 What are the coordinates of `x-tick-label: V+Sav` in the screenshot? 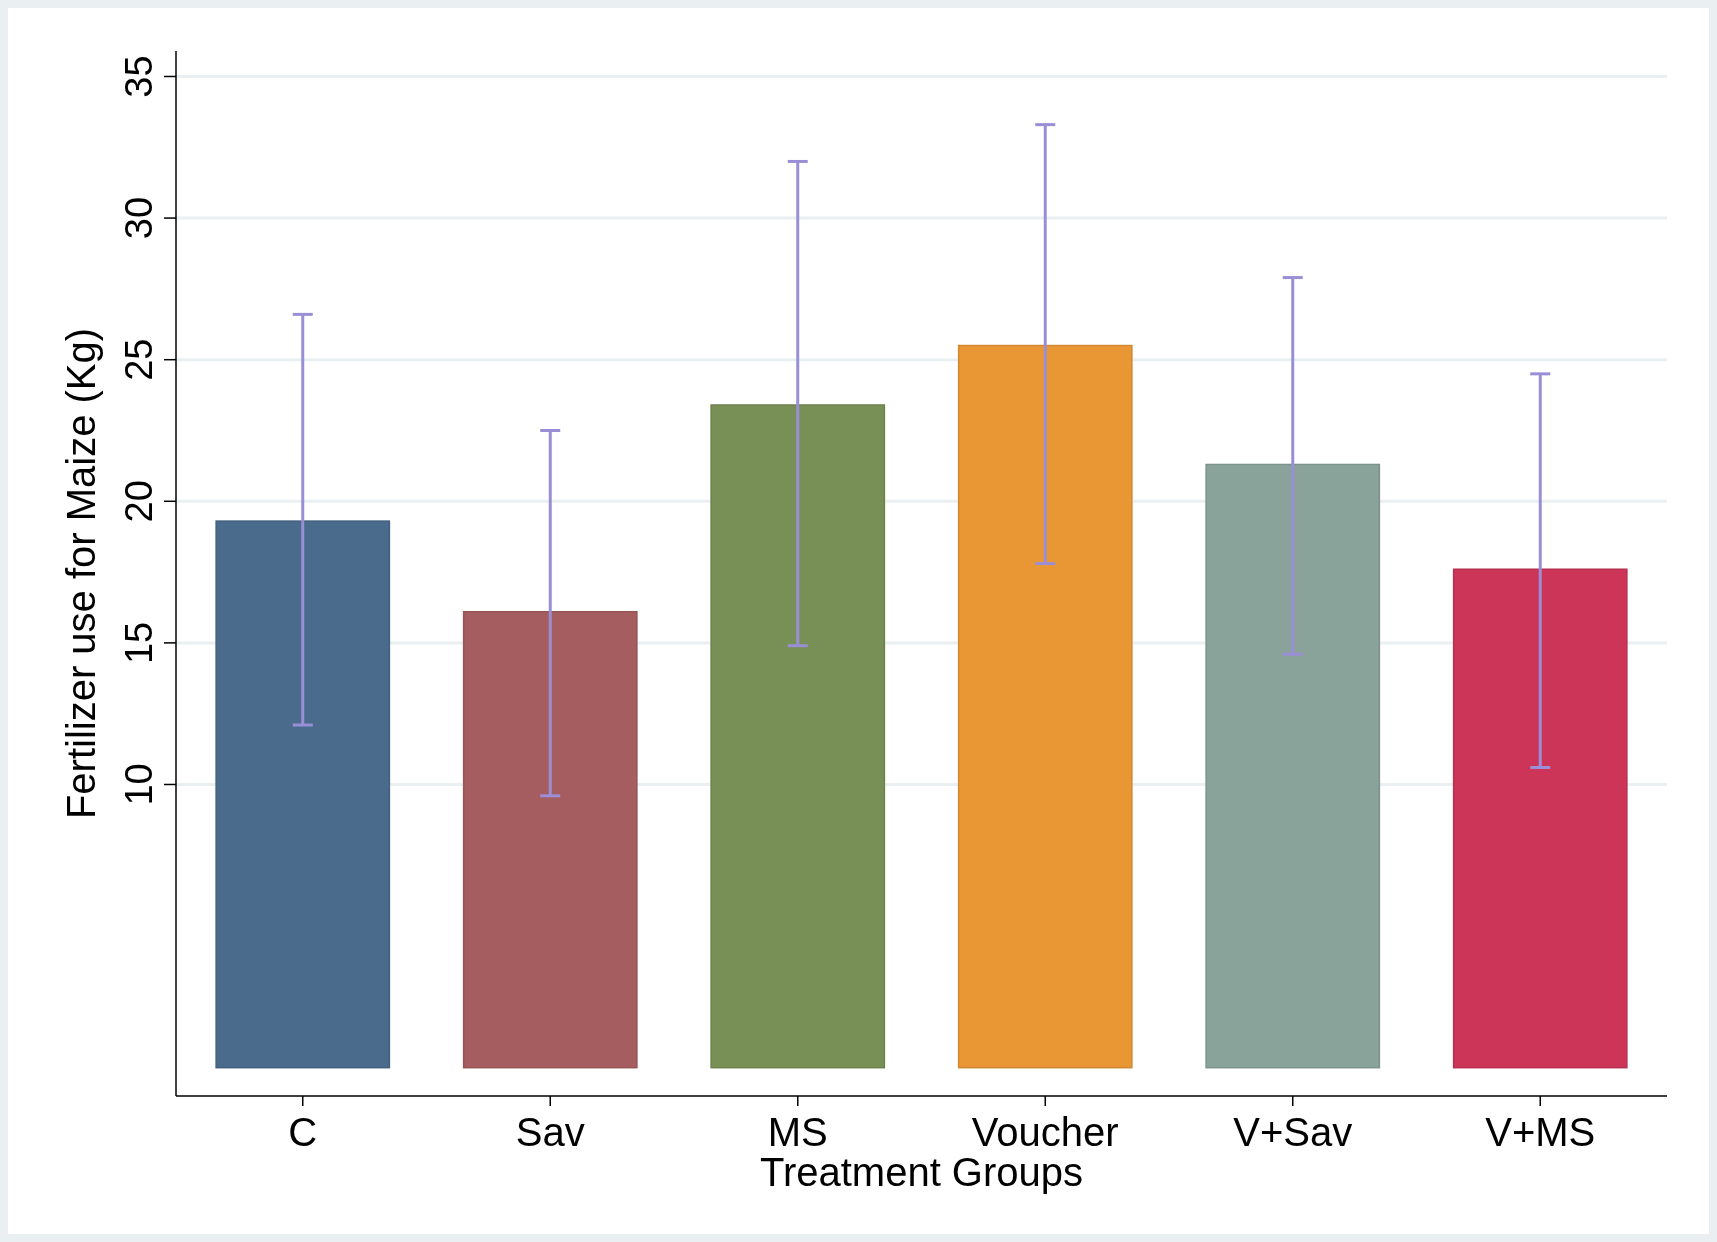 It's located at (1293, 1132).